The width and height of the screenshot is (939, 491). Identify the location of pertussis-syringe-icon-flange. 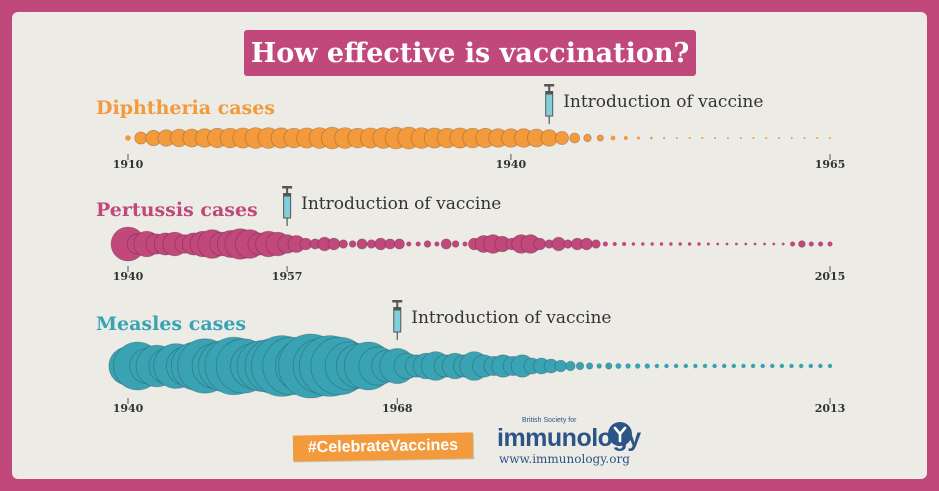
(287, 194).